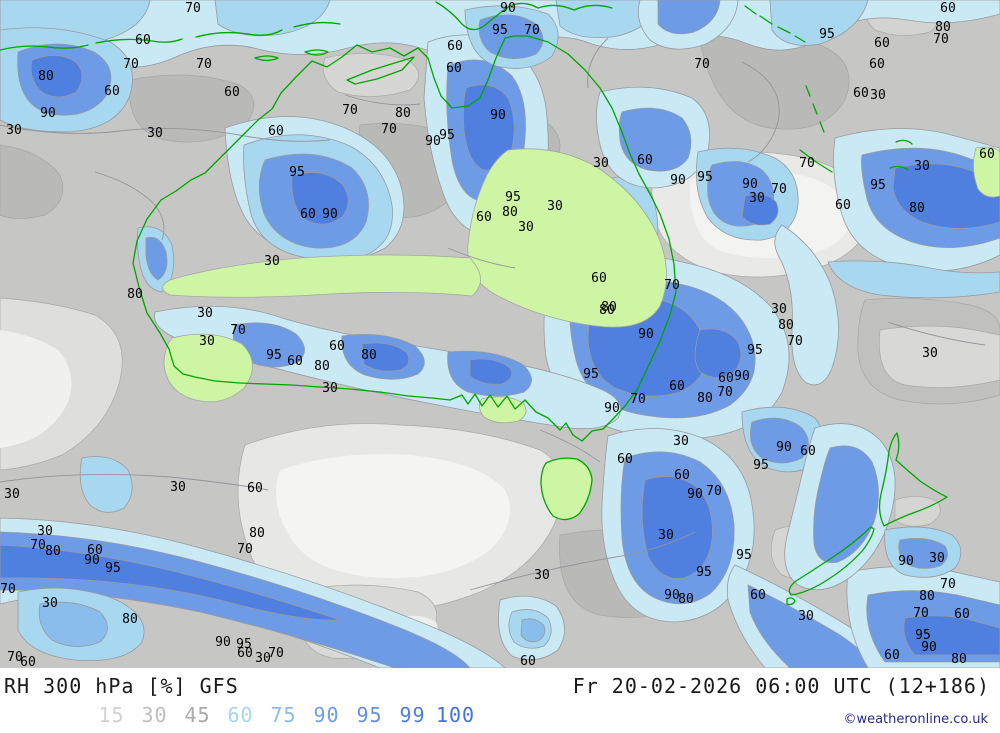 The image size is (1000, 733). Describe the element at coordinates (816, 161) in the screenshot. I see `new-caledonia` at that location.